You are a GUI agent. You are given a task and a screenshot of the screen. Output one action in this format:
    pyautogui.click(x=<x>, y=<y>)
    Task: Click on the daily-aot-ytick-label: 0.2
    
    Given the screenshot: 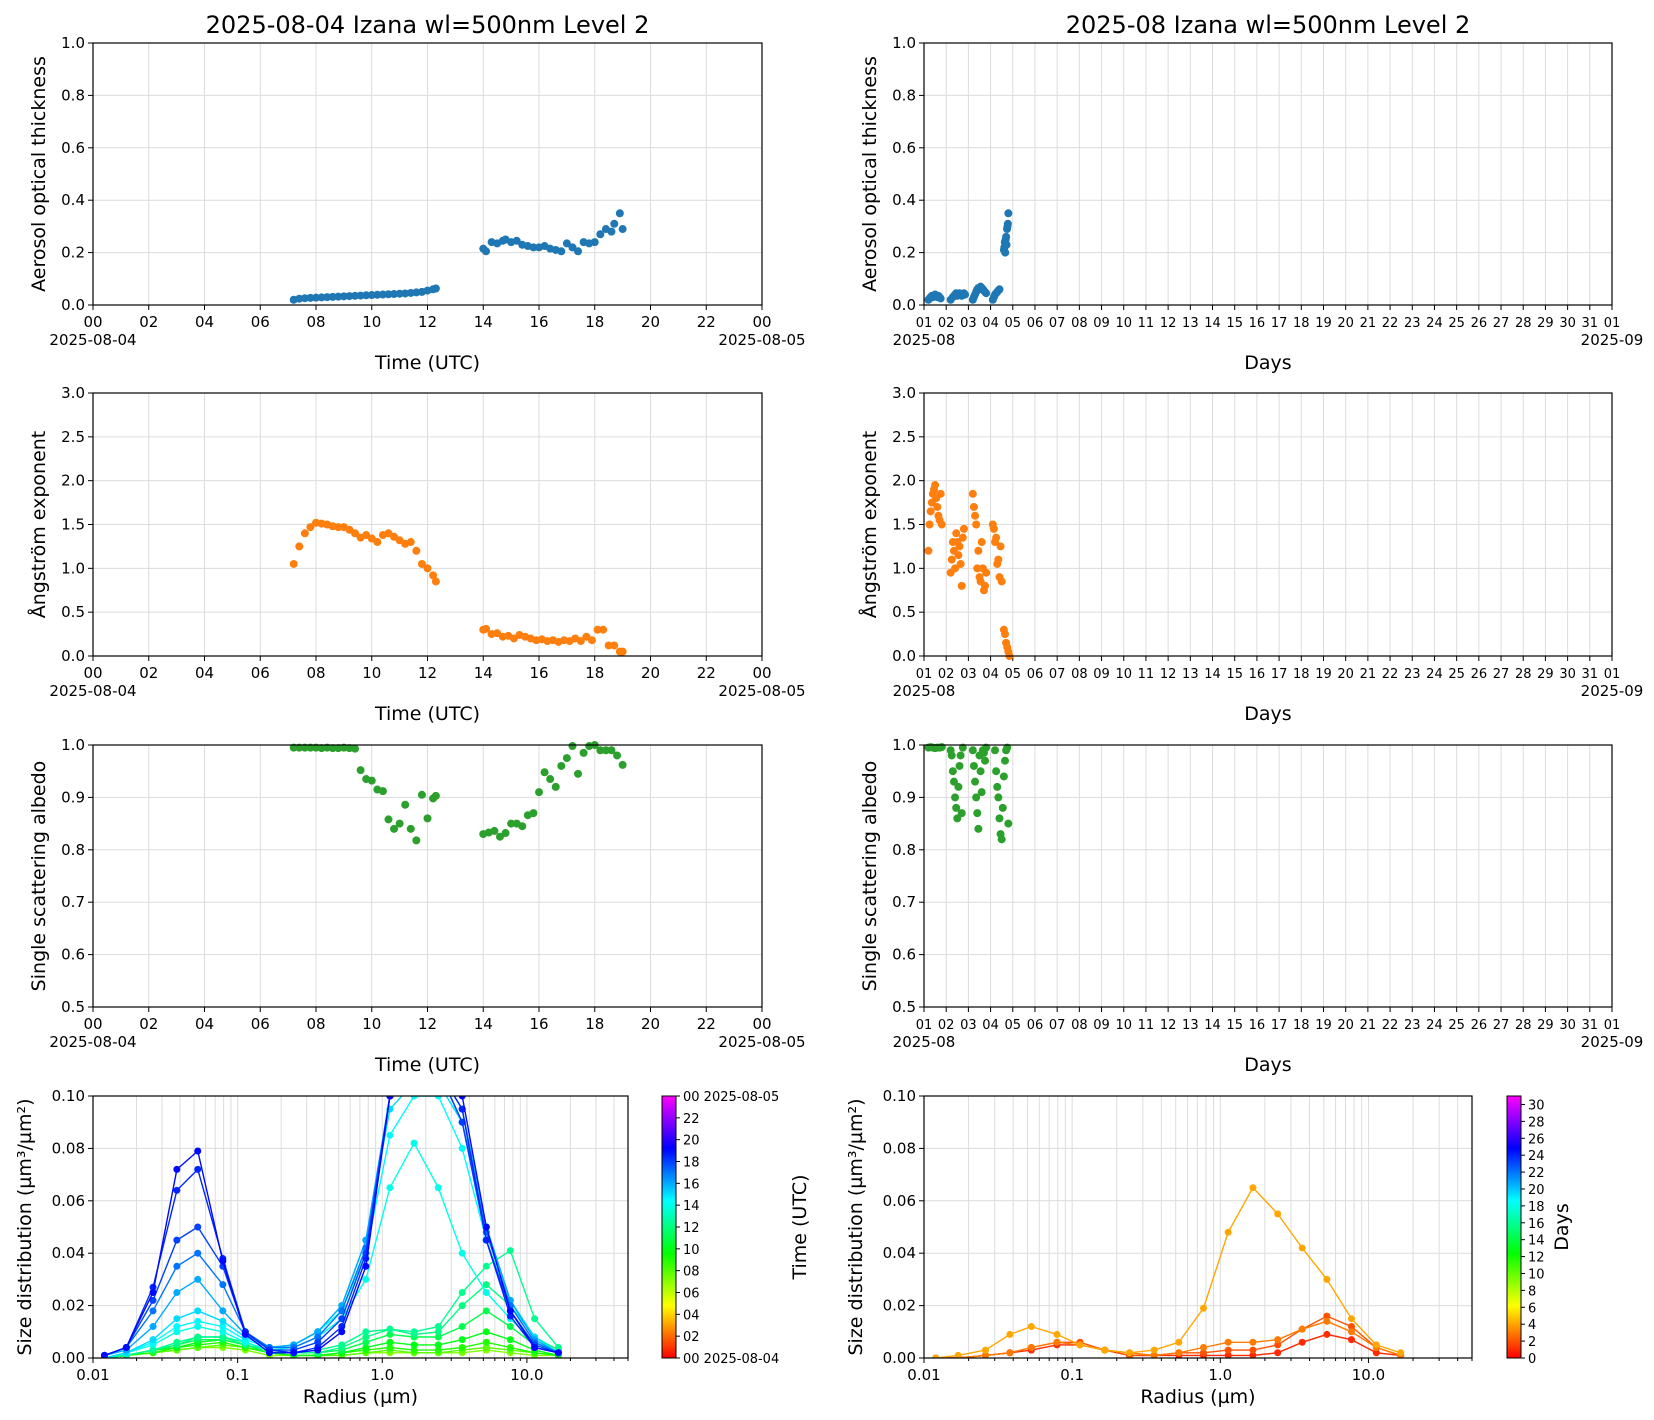 What is the action you would take?
    pyautogui.click(x=73, y=253)
    